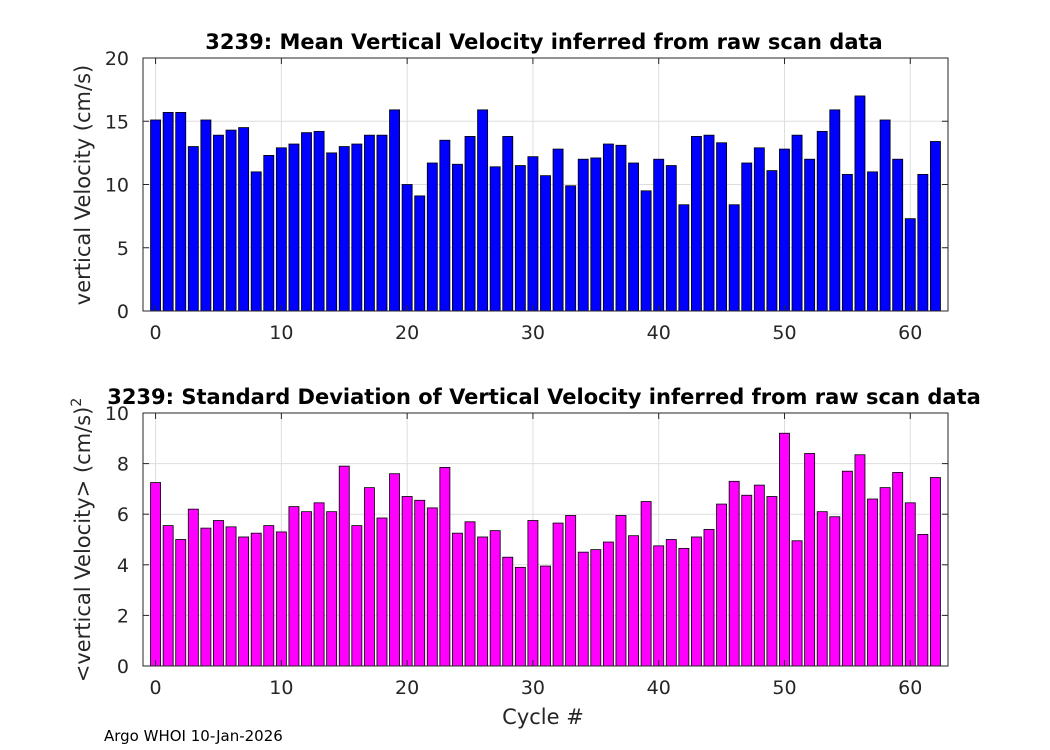  Describe the element at coordinates (123, 249) in the screenshot. I see `mean-y-tick-label: 5` at that location.